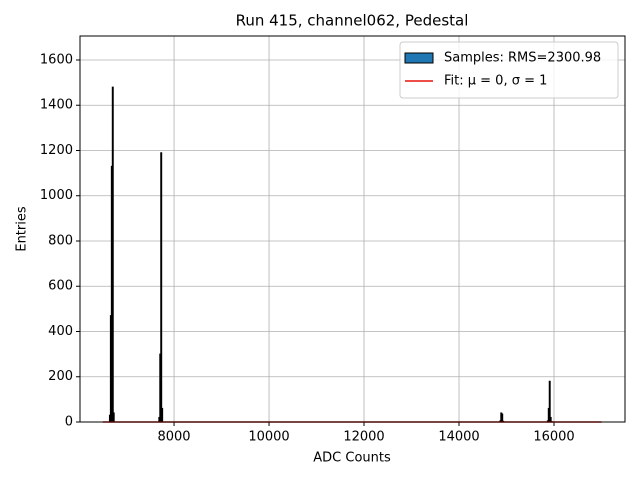 Image resolution: width=640 pixels, height=480 pixels. What do you see at coordinates (458, 437) in the screenshot?
I see `x-tick-label: 14000` at bounding box center [458, 437].